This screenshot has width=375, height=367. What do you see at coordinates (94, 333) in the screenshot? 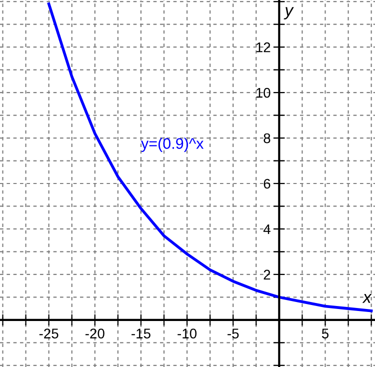
I see `x-tick-label: -20` at bounding box center [94, 333].